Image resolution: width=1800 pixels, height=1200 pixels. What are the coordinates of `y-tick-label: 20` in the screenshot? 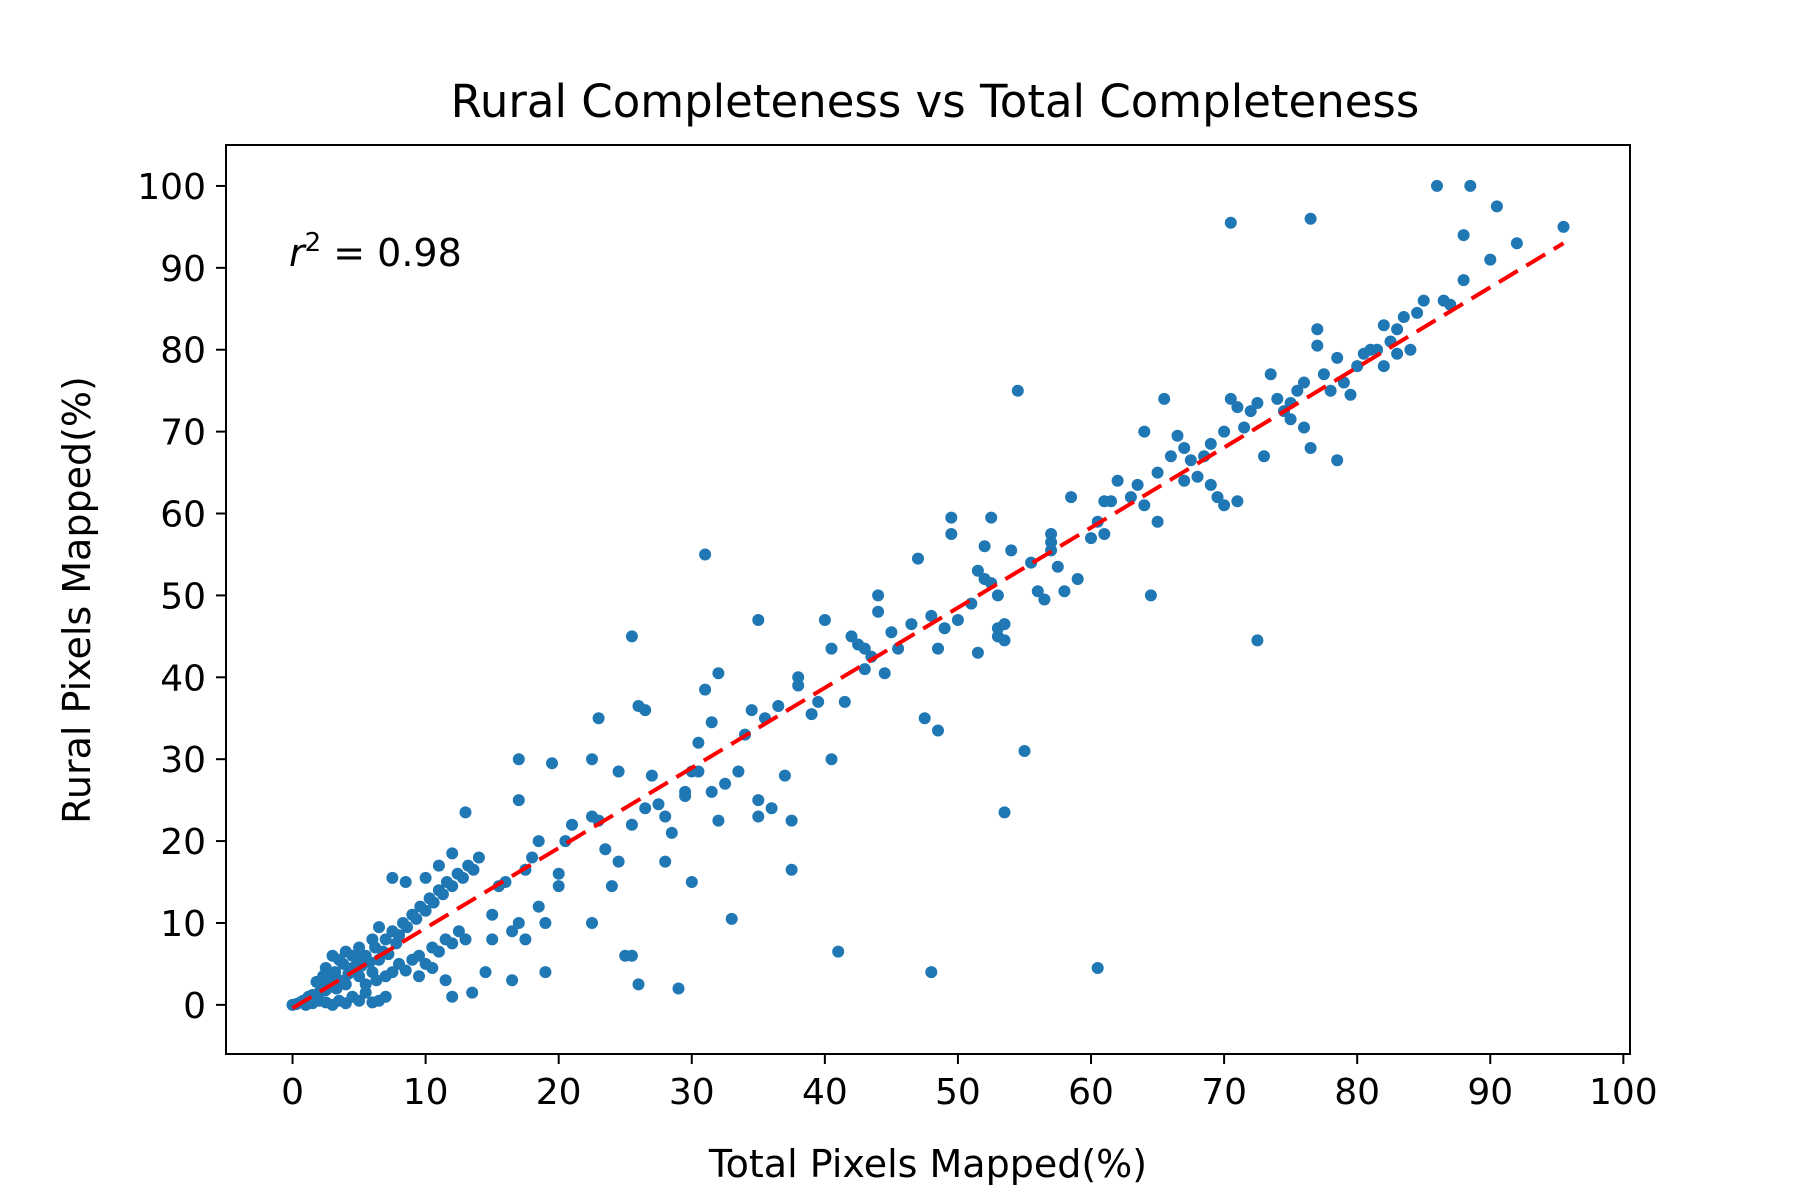 It's located at (183, 842).